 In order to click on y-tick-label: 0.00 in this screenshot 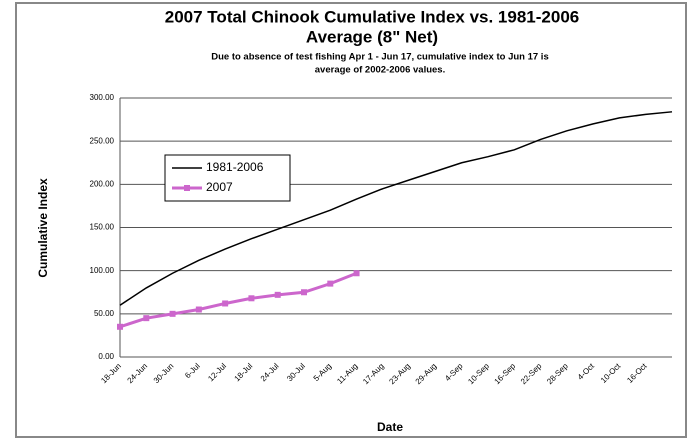, I will do `click(106, 356)`.